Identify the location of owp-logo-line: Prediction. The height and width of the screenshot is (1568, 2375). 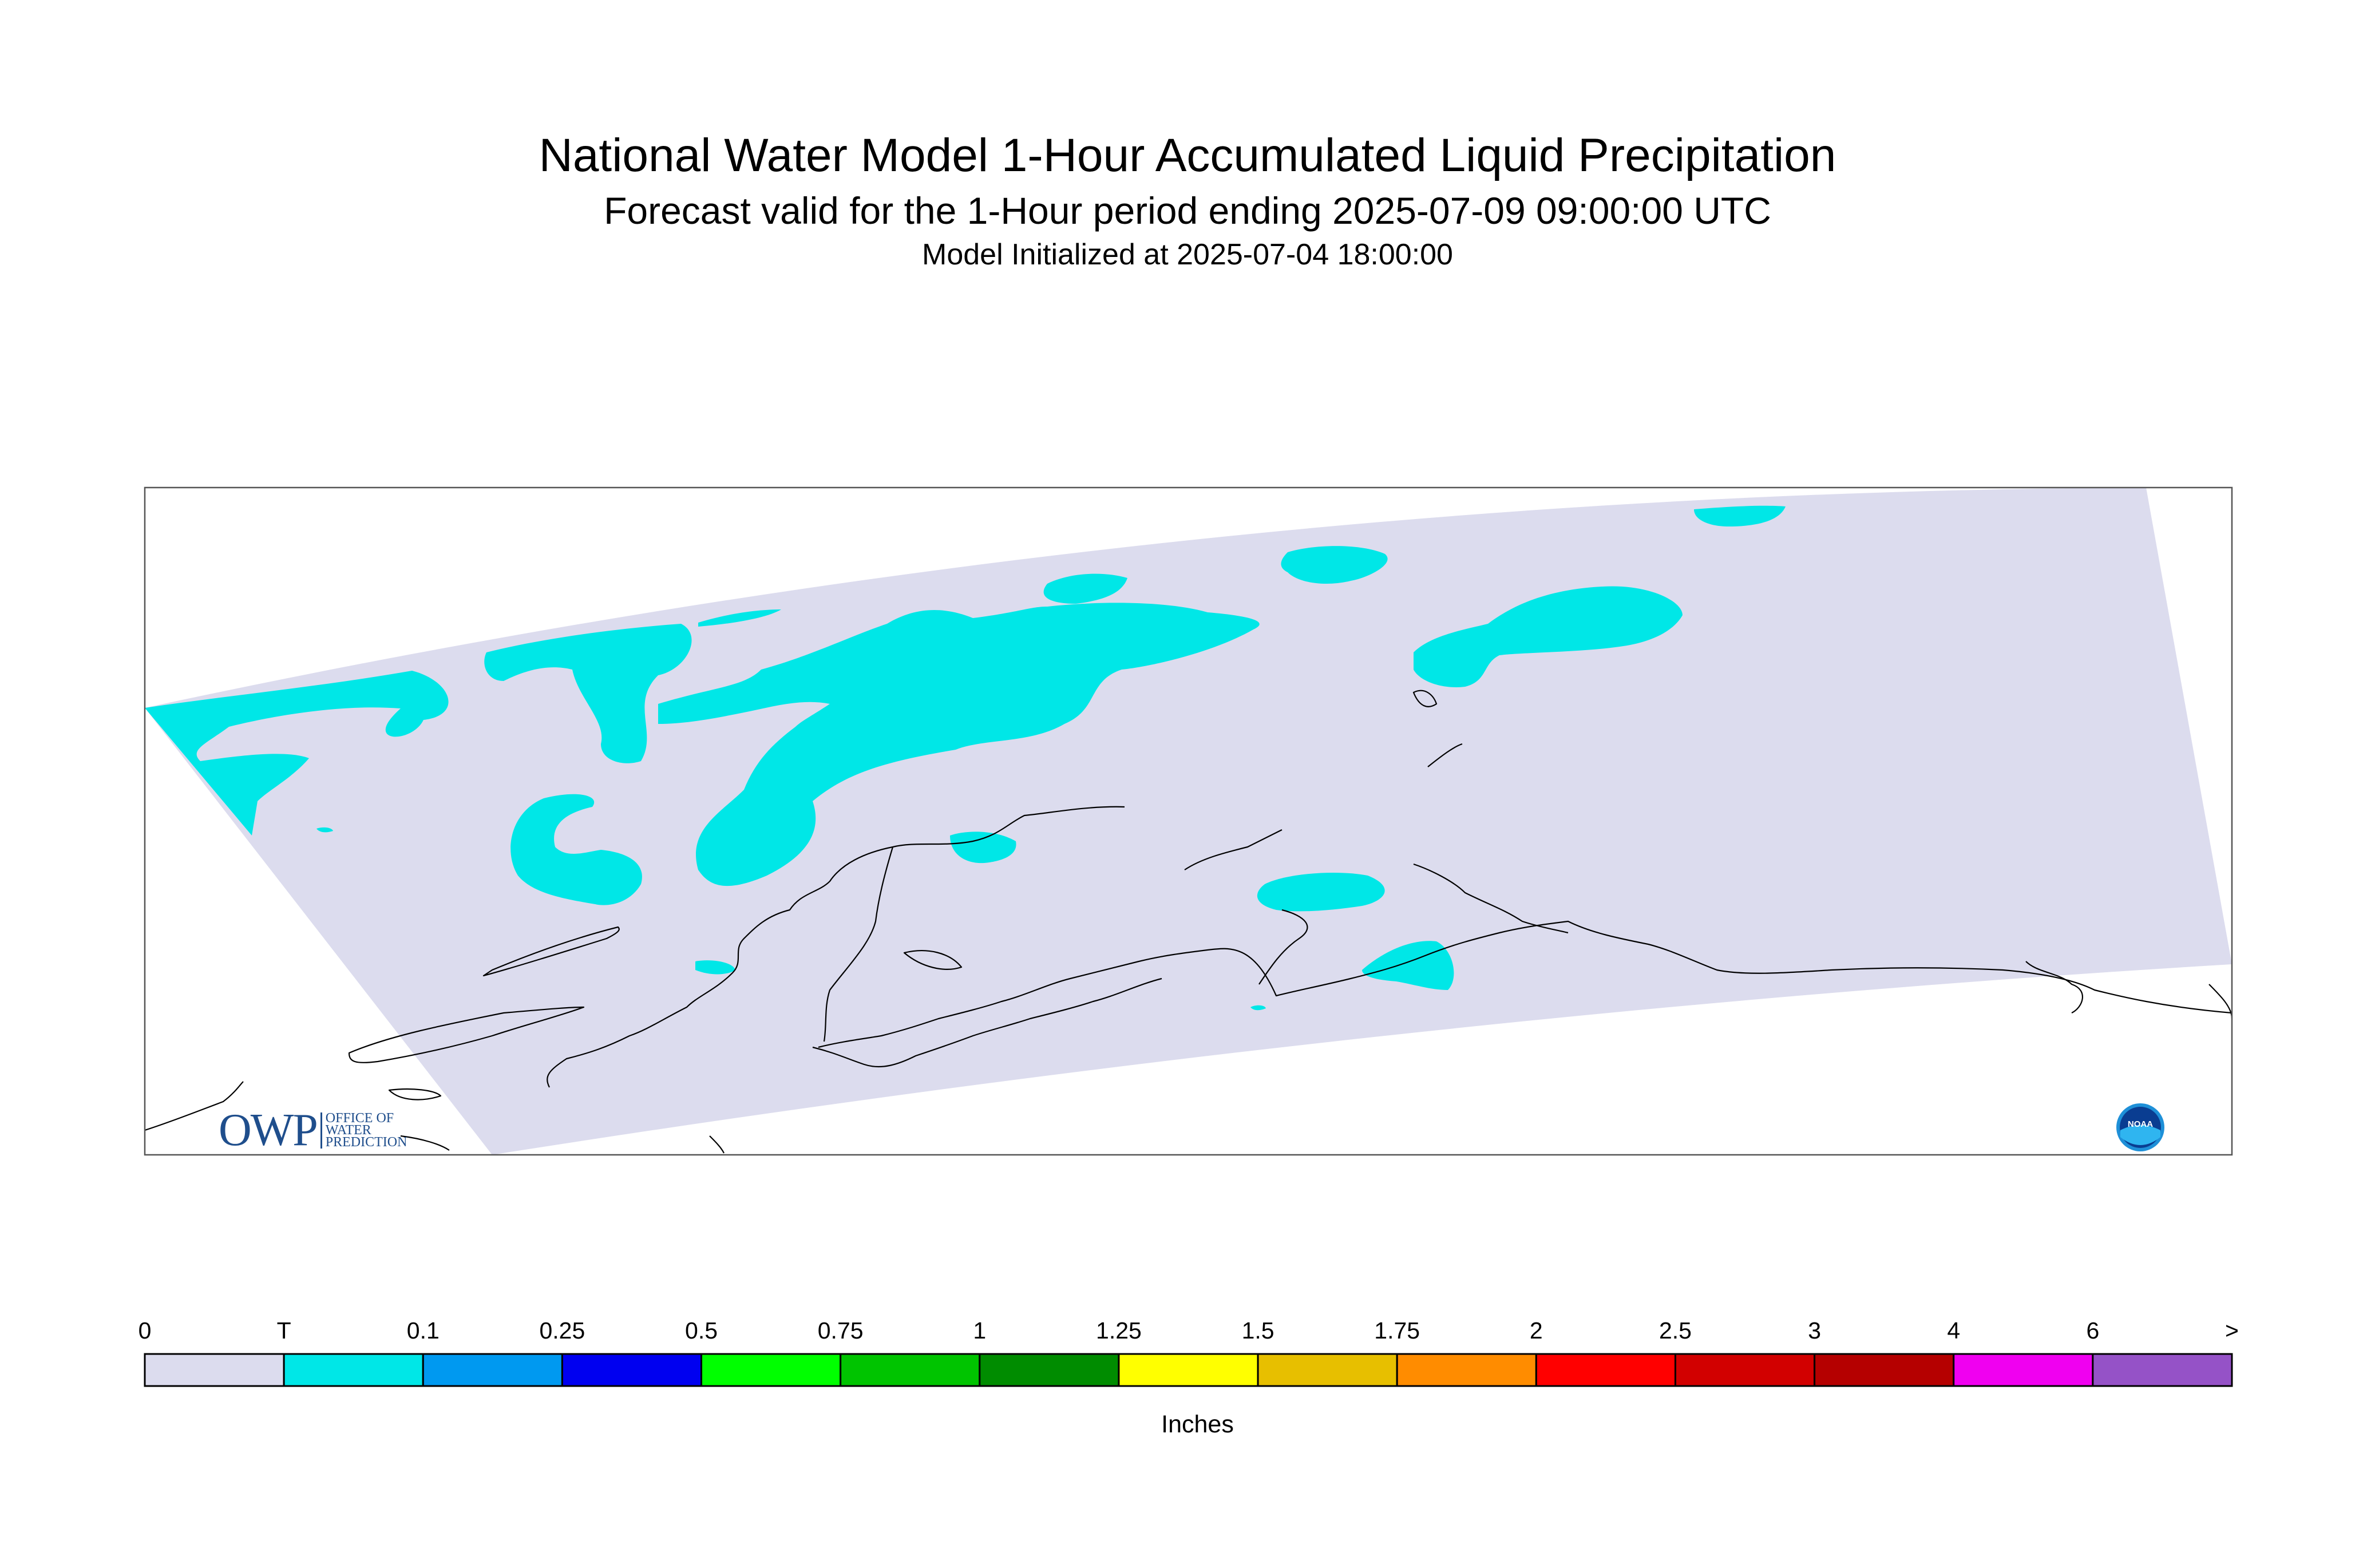
(366, 1142).